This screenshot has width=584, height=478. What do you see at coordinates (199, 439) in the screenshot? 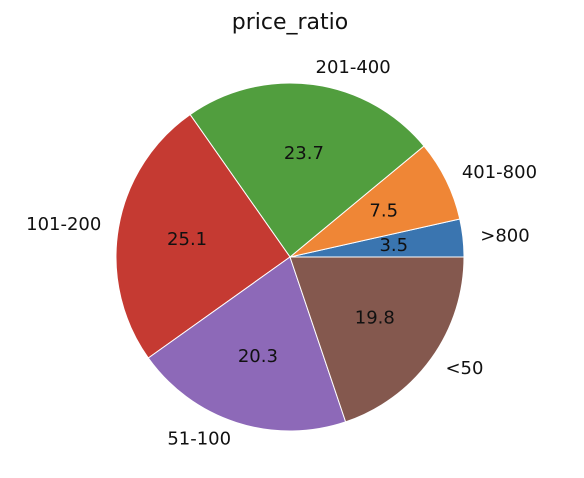
I see `pie-category-label-51-100: 51-100` at bounding box center [199, 439].